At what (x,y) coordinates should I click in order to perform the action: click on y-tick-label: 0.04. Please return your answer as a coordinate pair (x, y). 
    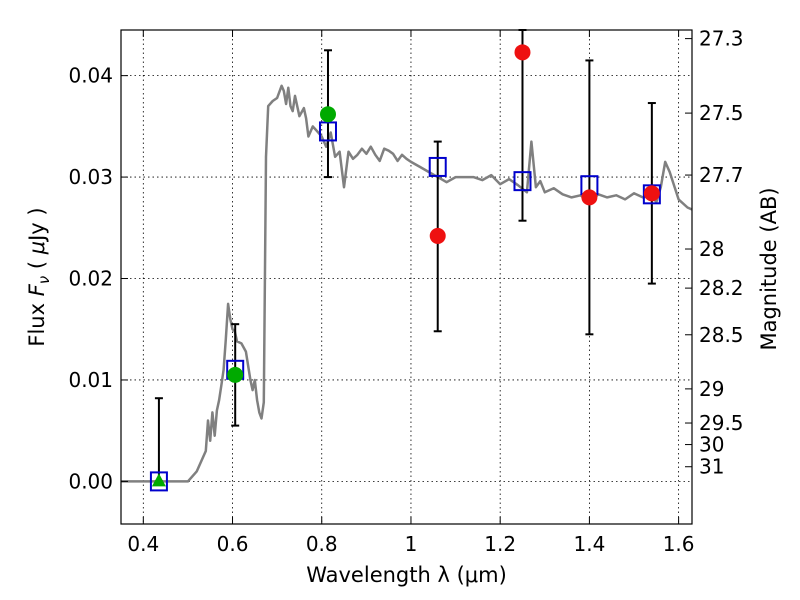
    Looking at the image, I should click on (90, 76).